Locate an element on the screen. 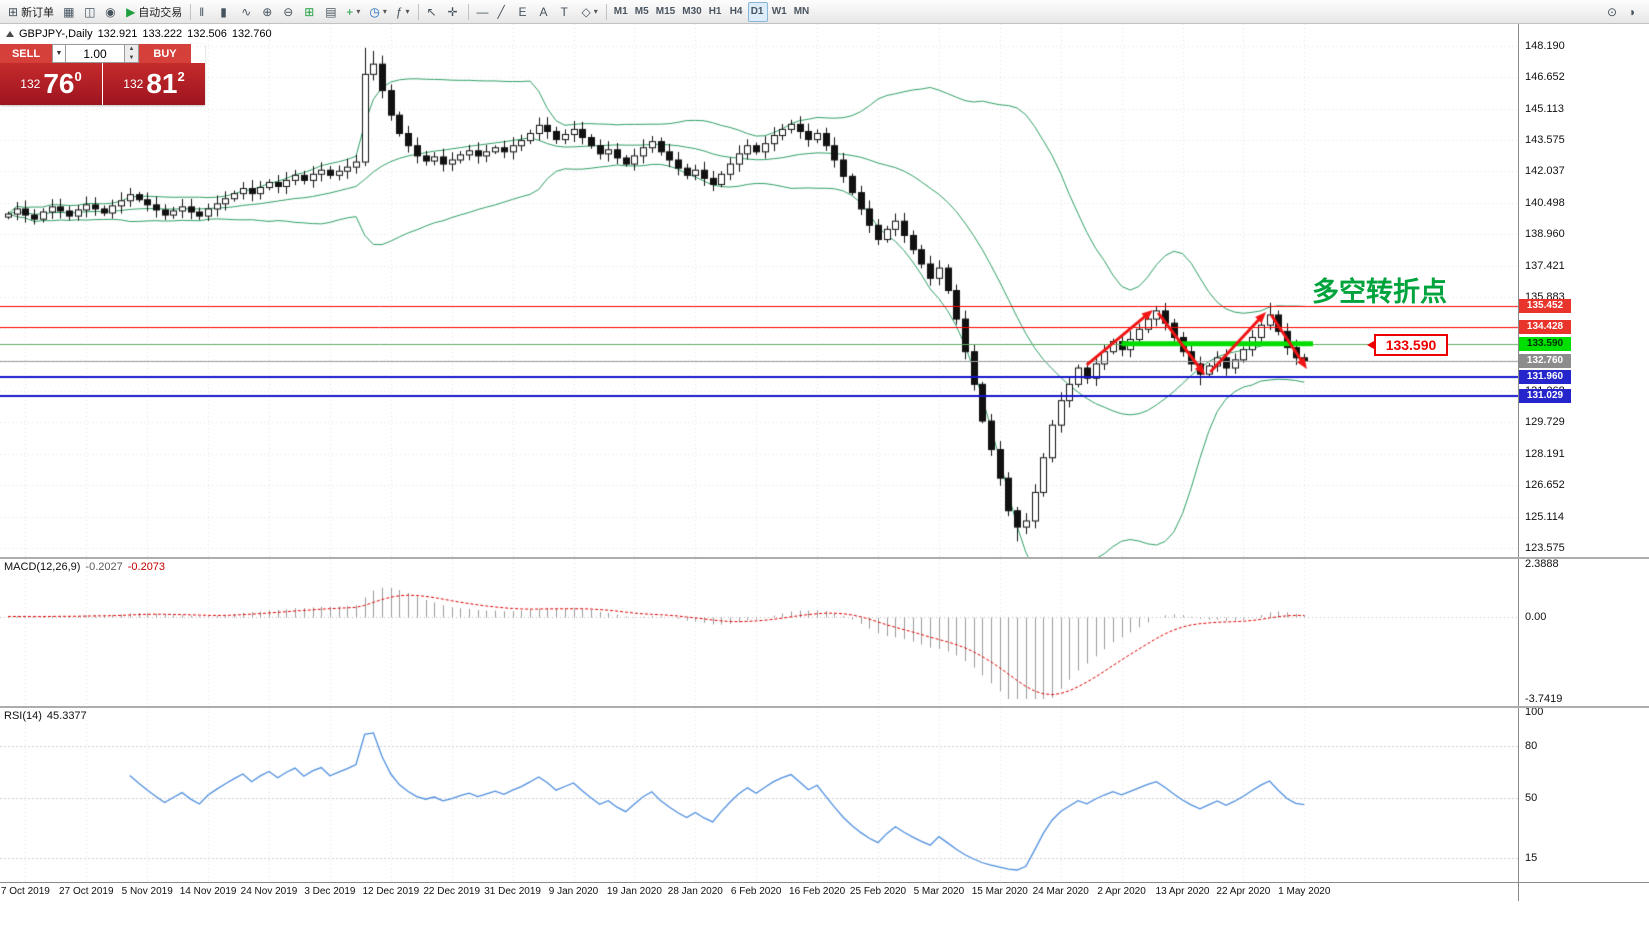 The image size is (1649, 945). text-tool-button: A is located at coordinates (546, 12).